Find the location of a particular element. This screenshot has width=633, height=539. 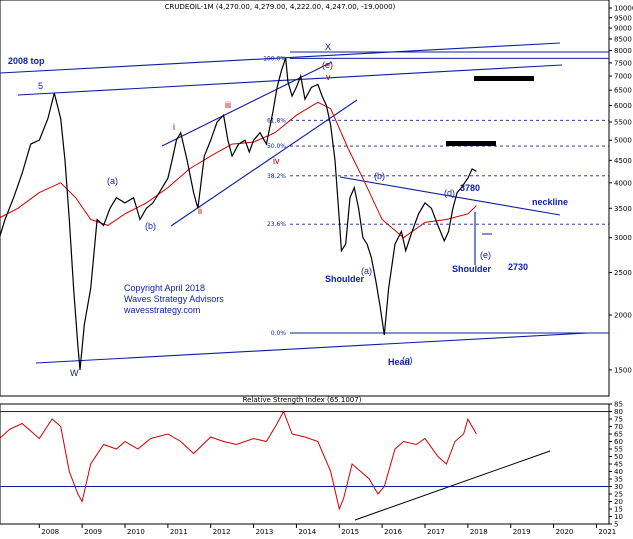

rsi-y-tick-label: 60 is located at coordinates (618, 442).